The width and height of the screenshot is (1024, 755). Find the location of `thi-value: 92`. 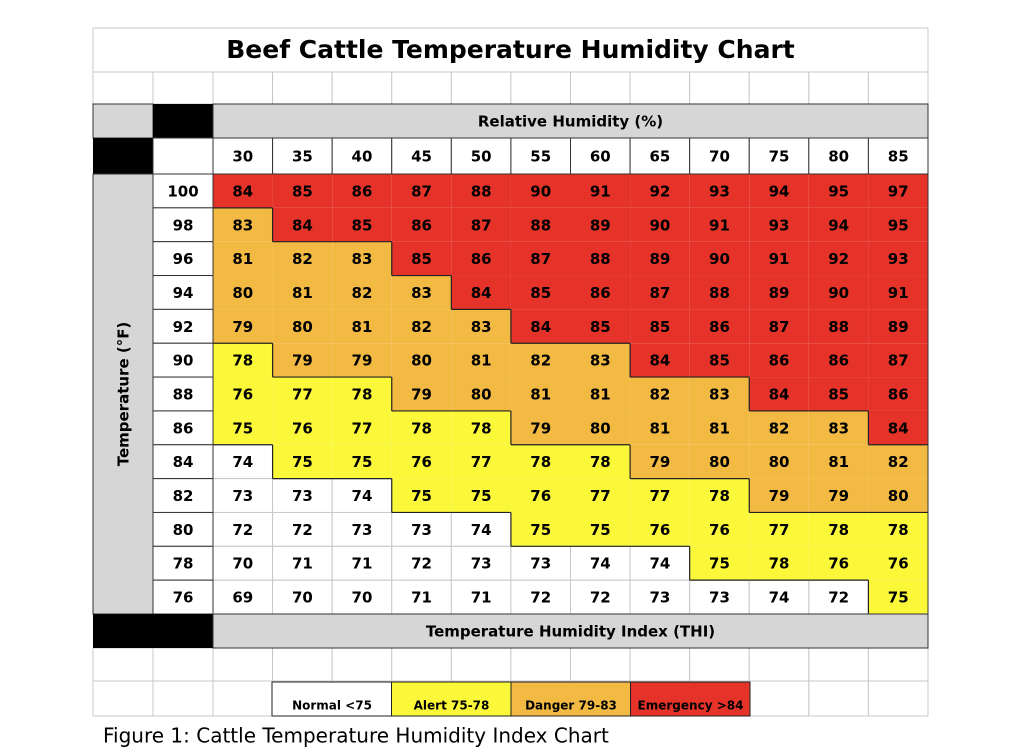

thi-value: 92 is located at coordinates (838, 259).